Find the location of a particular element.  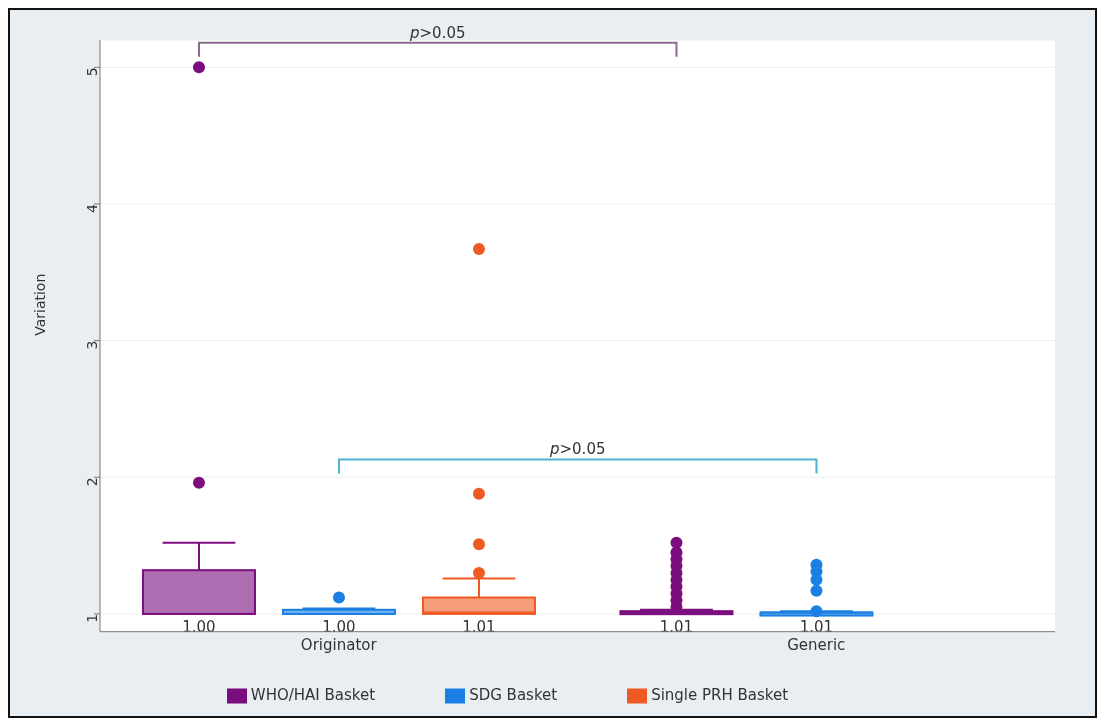

y-tick-label: 5 is located at coordinates (91, 72).